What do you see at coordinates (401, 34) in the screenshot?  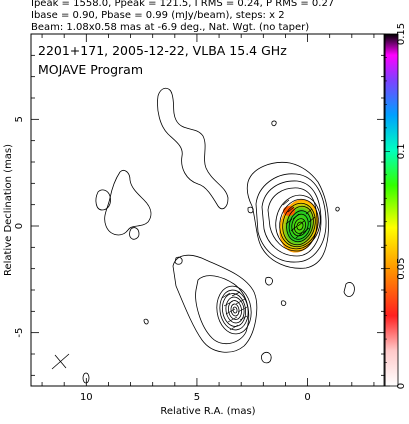 I see `colorbar-tick-label: 0.15` at bounding box center [401, 34].